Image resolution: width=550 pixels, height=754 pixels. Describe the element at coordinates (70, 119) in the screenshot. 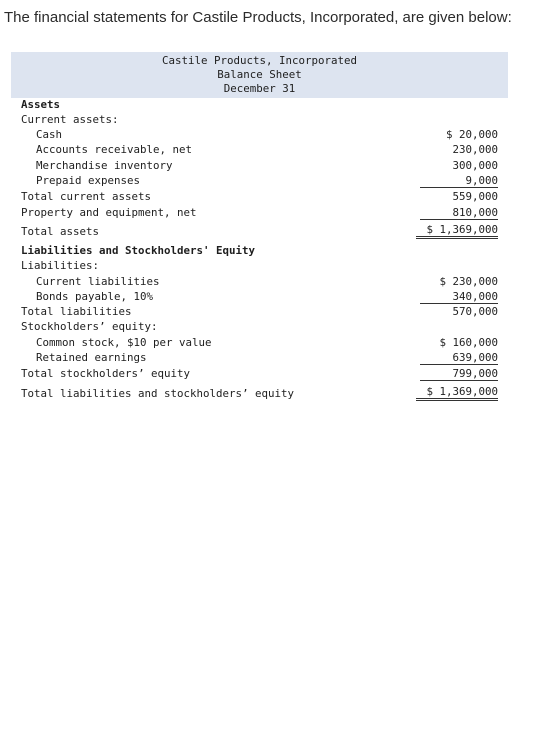

I see `current-assets-heading: Current assets:` at that location.